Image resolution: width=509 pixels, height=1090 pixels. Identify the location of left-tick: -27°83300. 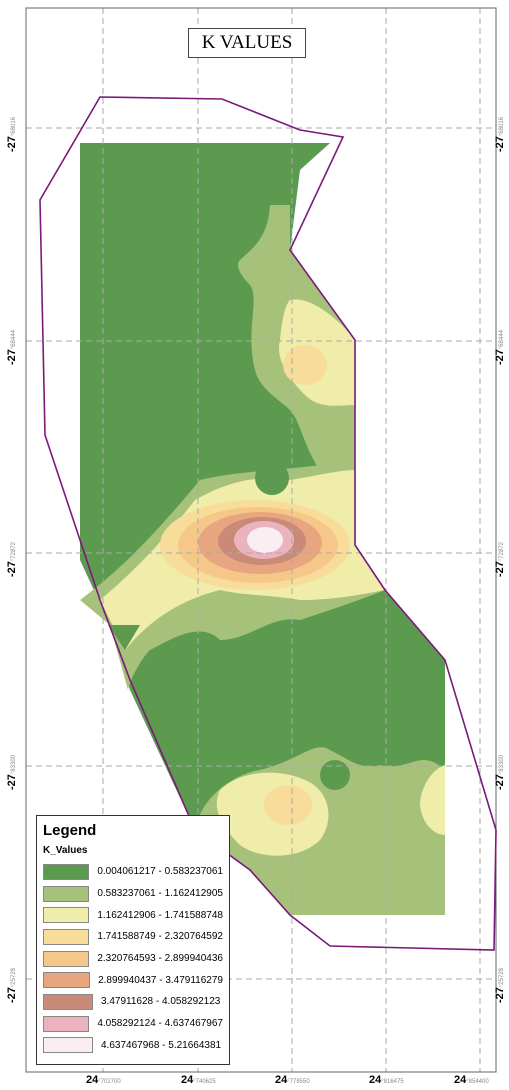
(12, 772).